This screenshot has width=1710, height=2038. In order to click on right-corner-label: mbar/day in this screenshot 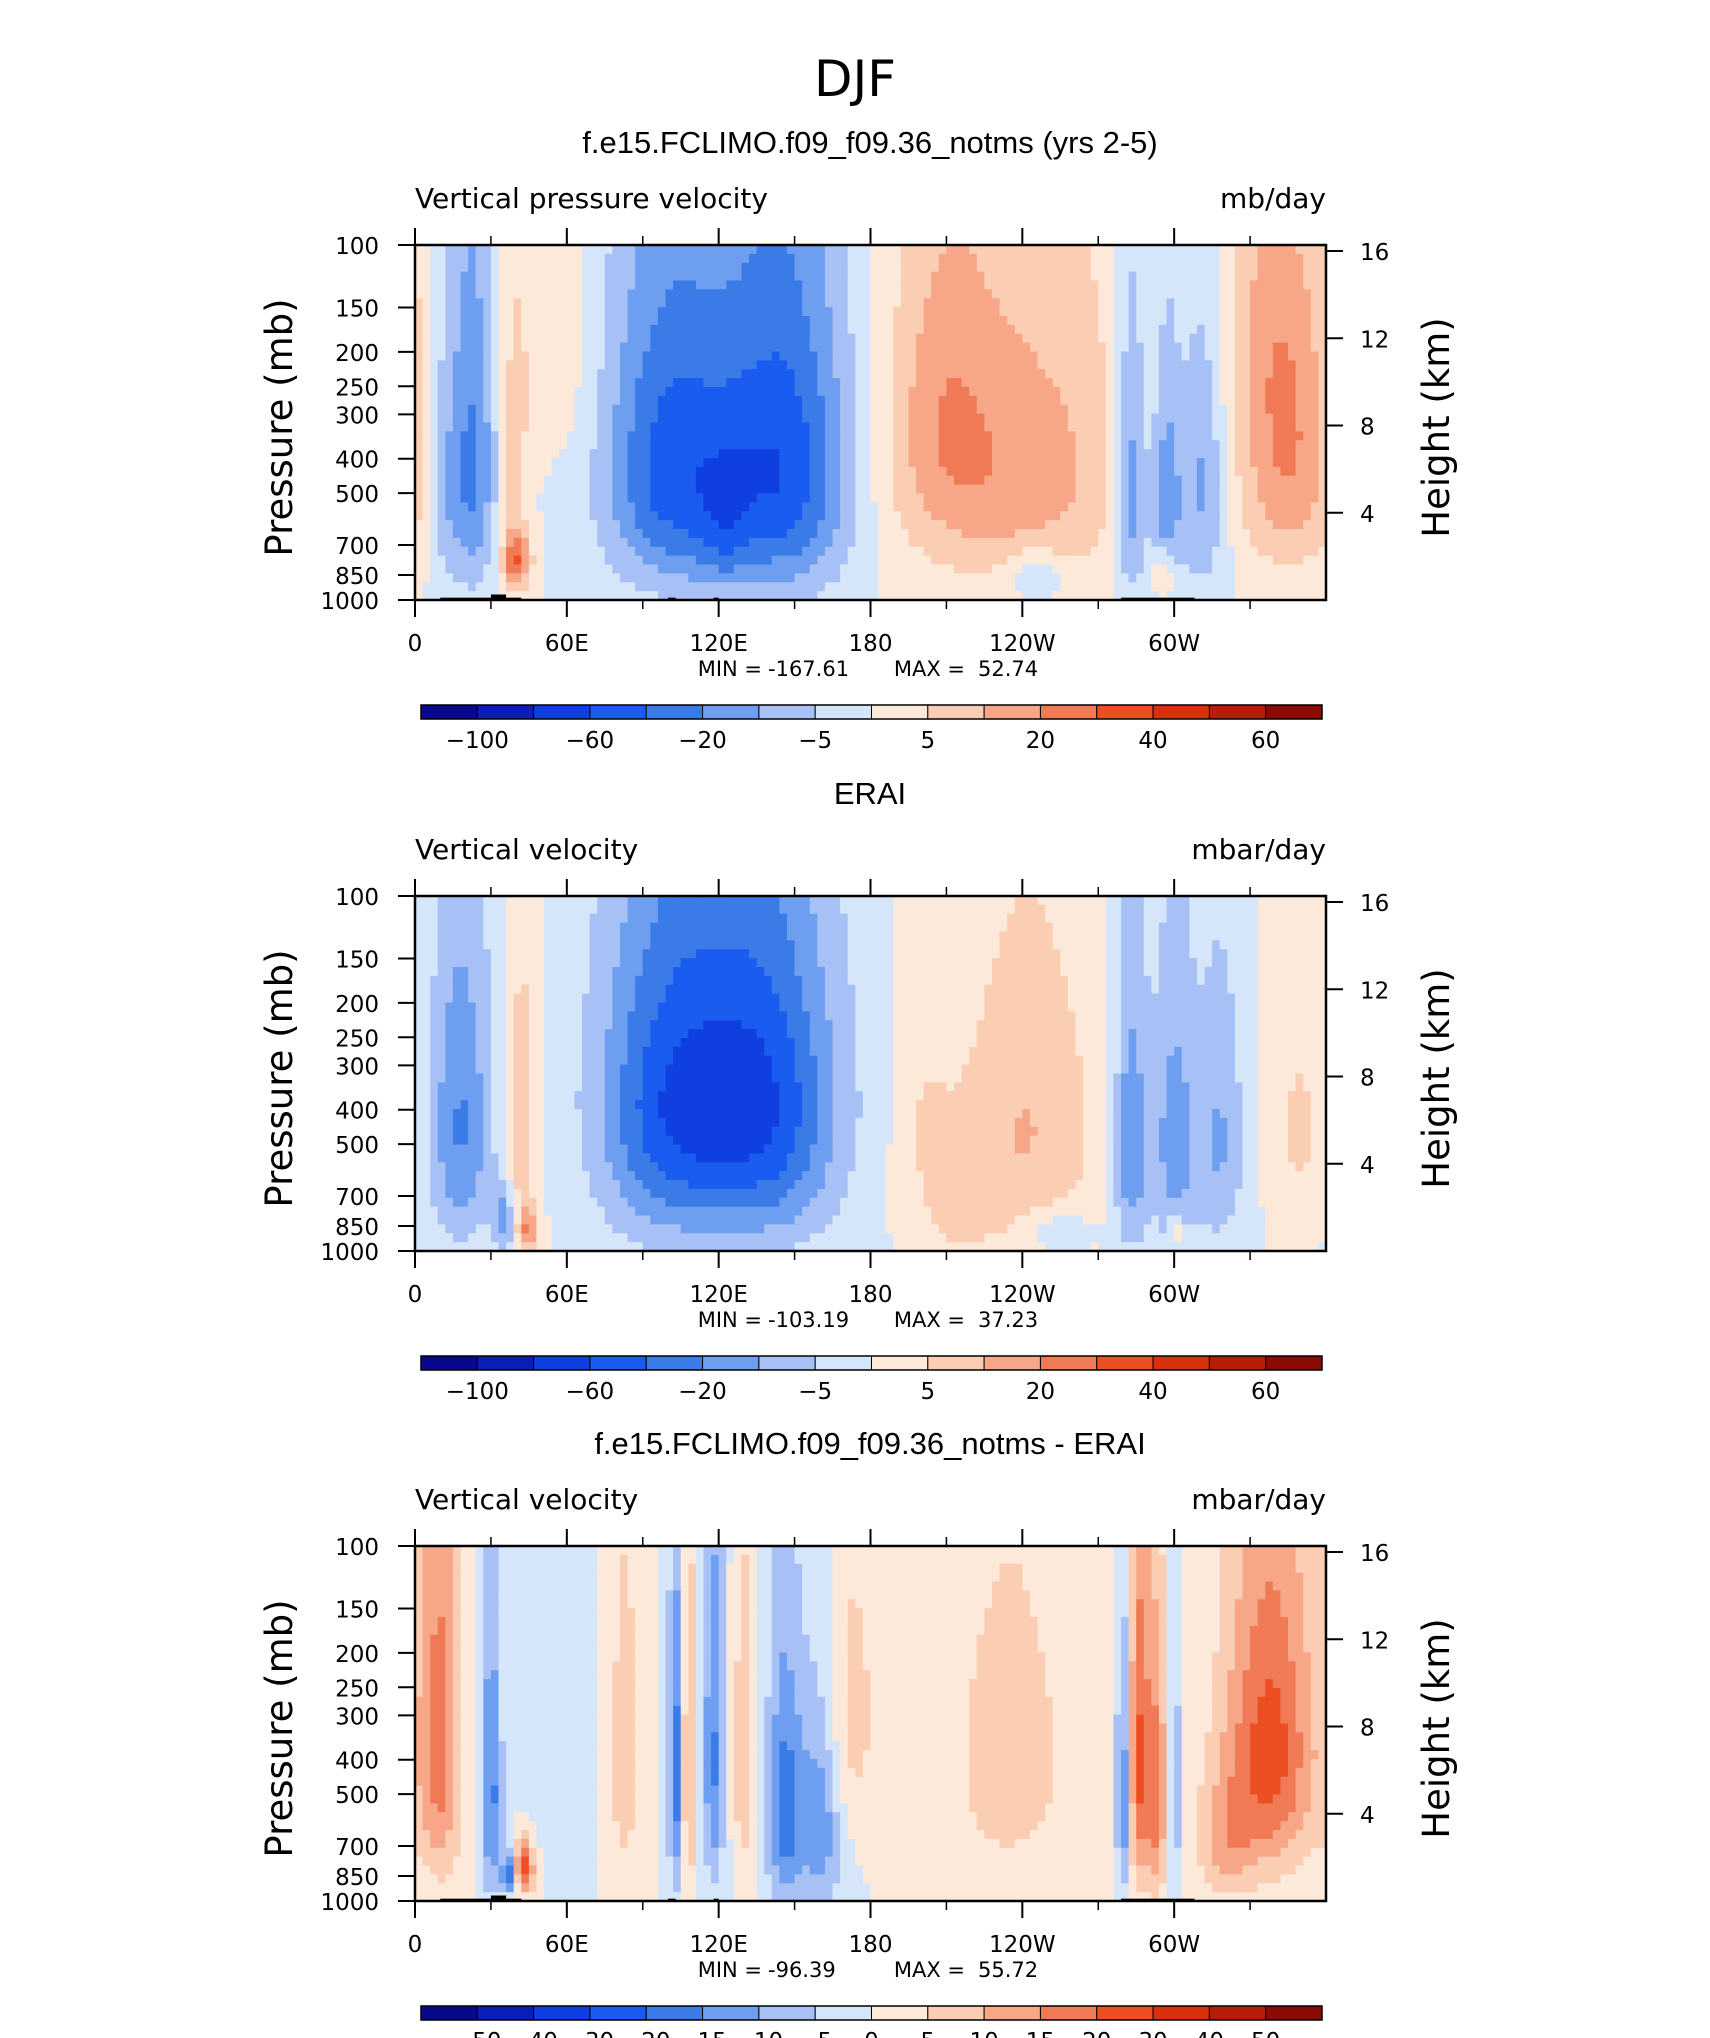, I will do `click(1258, 849)`.